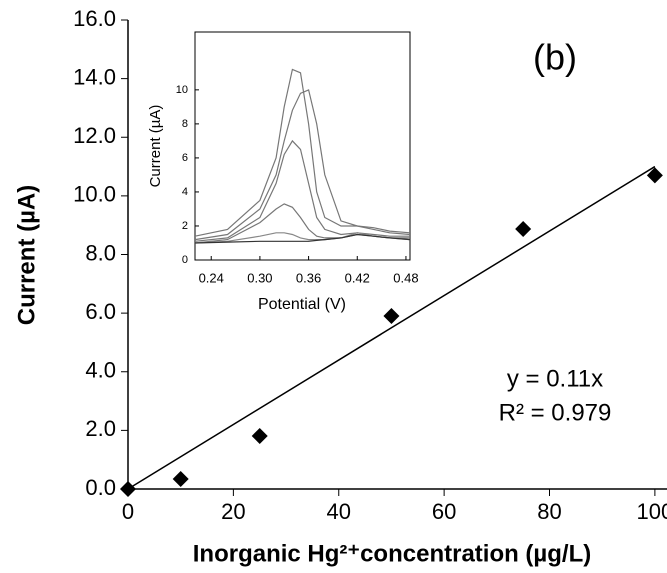  What do you see at coordinates (211, 277) in the screenshot?
I see `x-tick-label: 0.24` at bounding box center [211, 277].